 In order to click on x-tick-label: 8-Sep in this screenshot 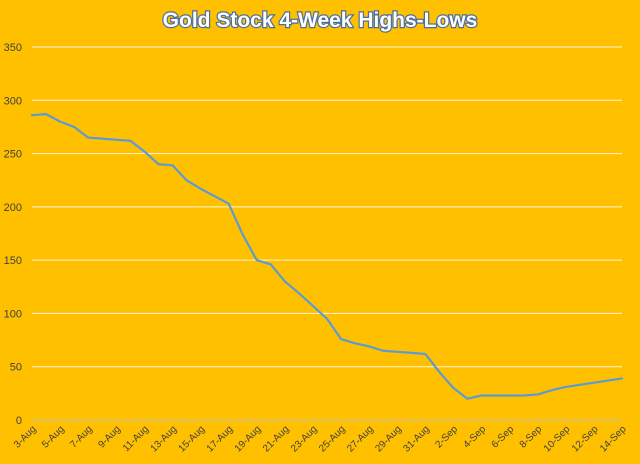, I will do `click(531, 437)`.